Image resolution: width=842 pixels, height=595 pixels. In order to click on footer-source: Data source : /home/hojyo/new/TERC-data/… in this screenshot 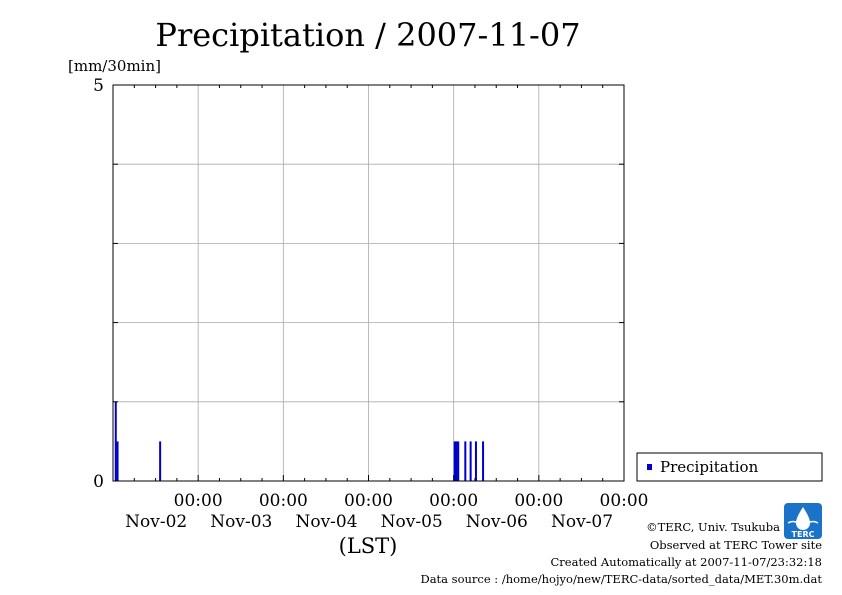, I will do `click(621, 579)`.